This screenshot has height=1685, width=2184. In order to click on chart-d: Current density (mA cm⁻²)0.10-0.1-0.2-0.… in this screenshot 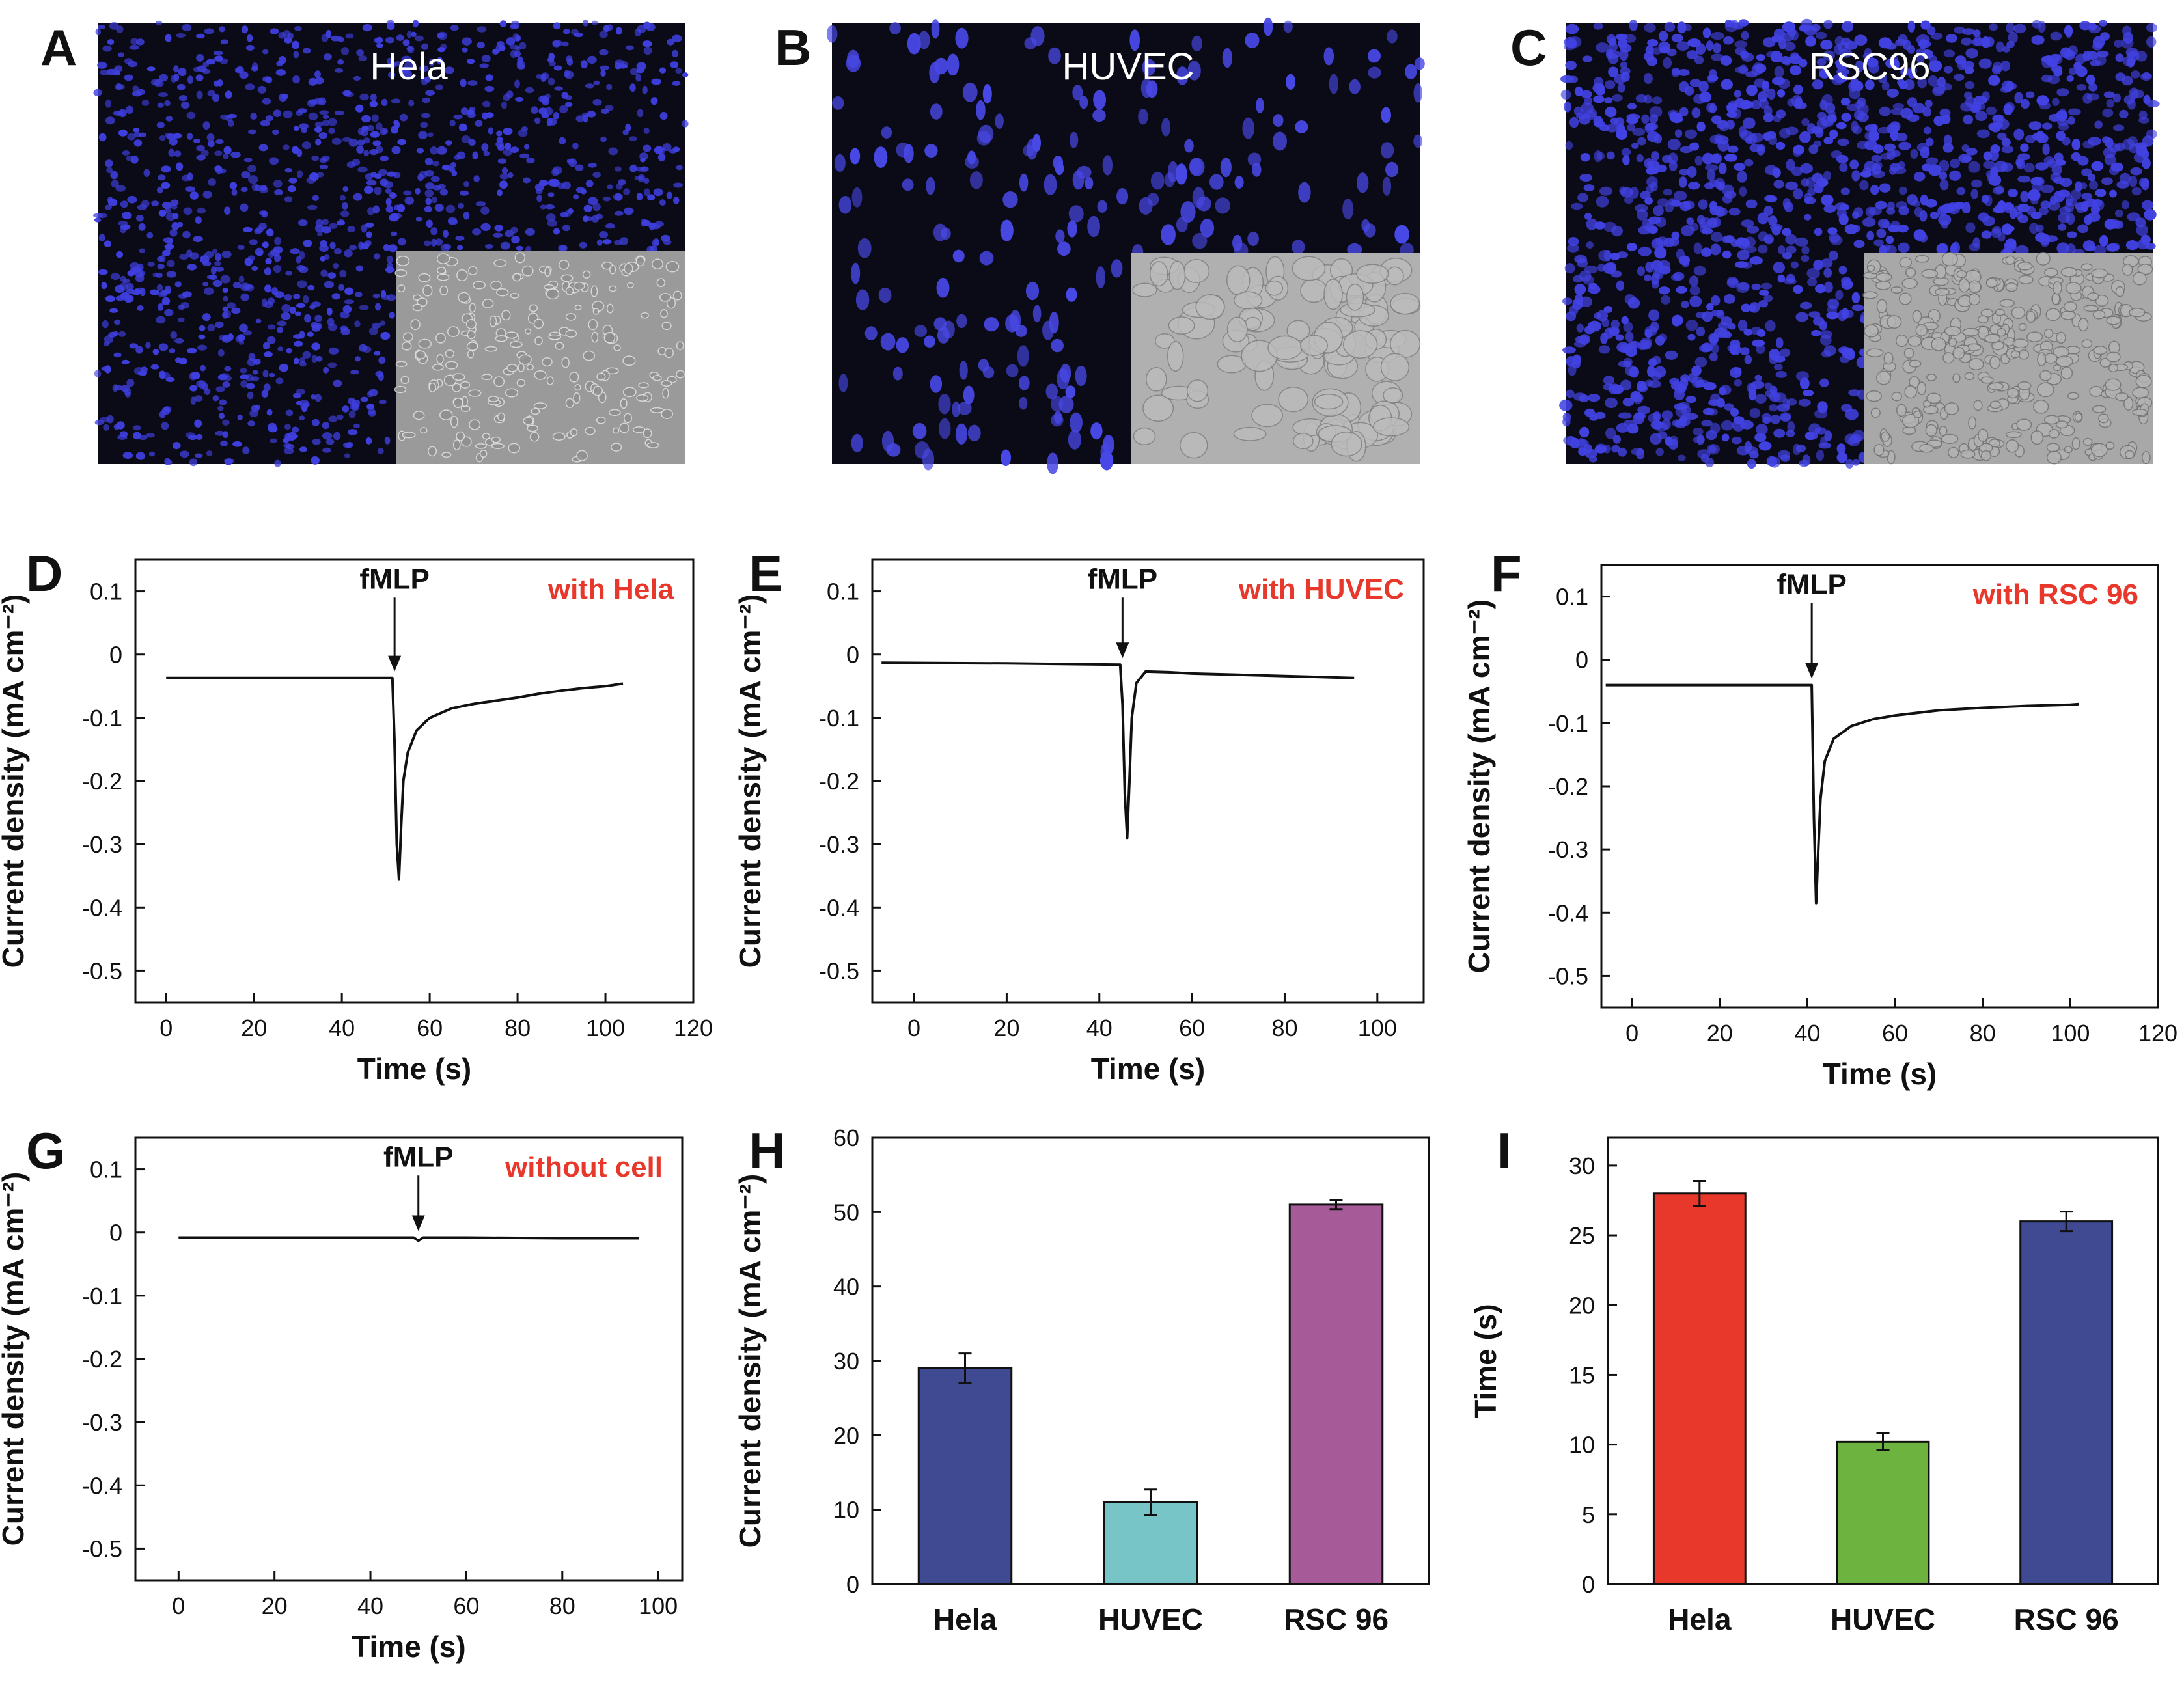, I will do `click(357, 822)`.